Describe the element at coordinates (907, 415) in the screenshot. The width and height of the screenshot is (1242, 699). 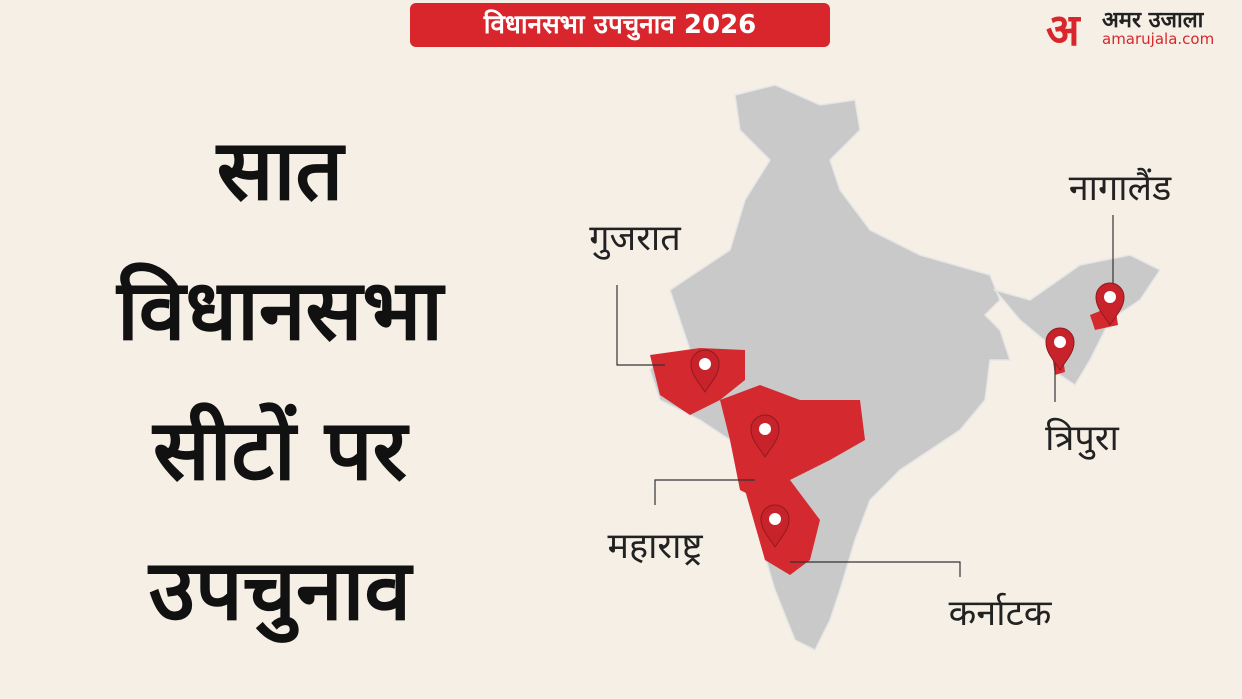
I see `pins` at that location.